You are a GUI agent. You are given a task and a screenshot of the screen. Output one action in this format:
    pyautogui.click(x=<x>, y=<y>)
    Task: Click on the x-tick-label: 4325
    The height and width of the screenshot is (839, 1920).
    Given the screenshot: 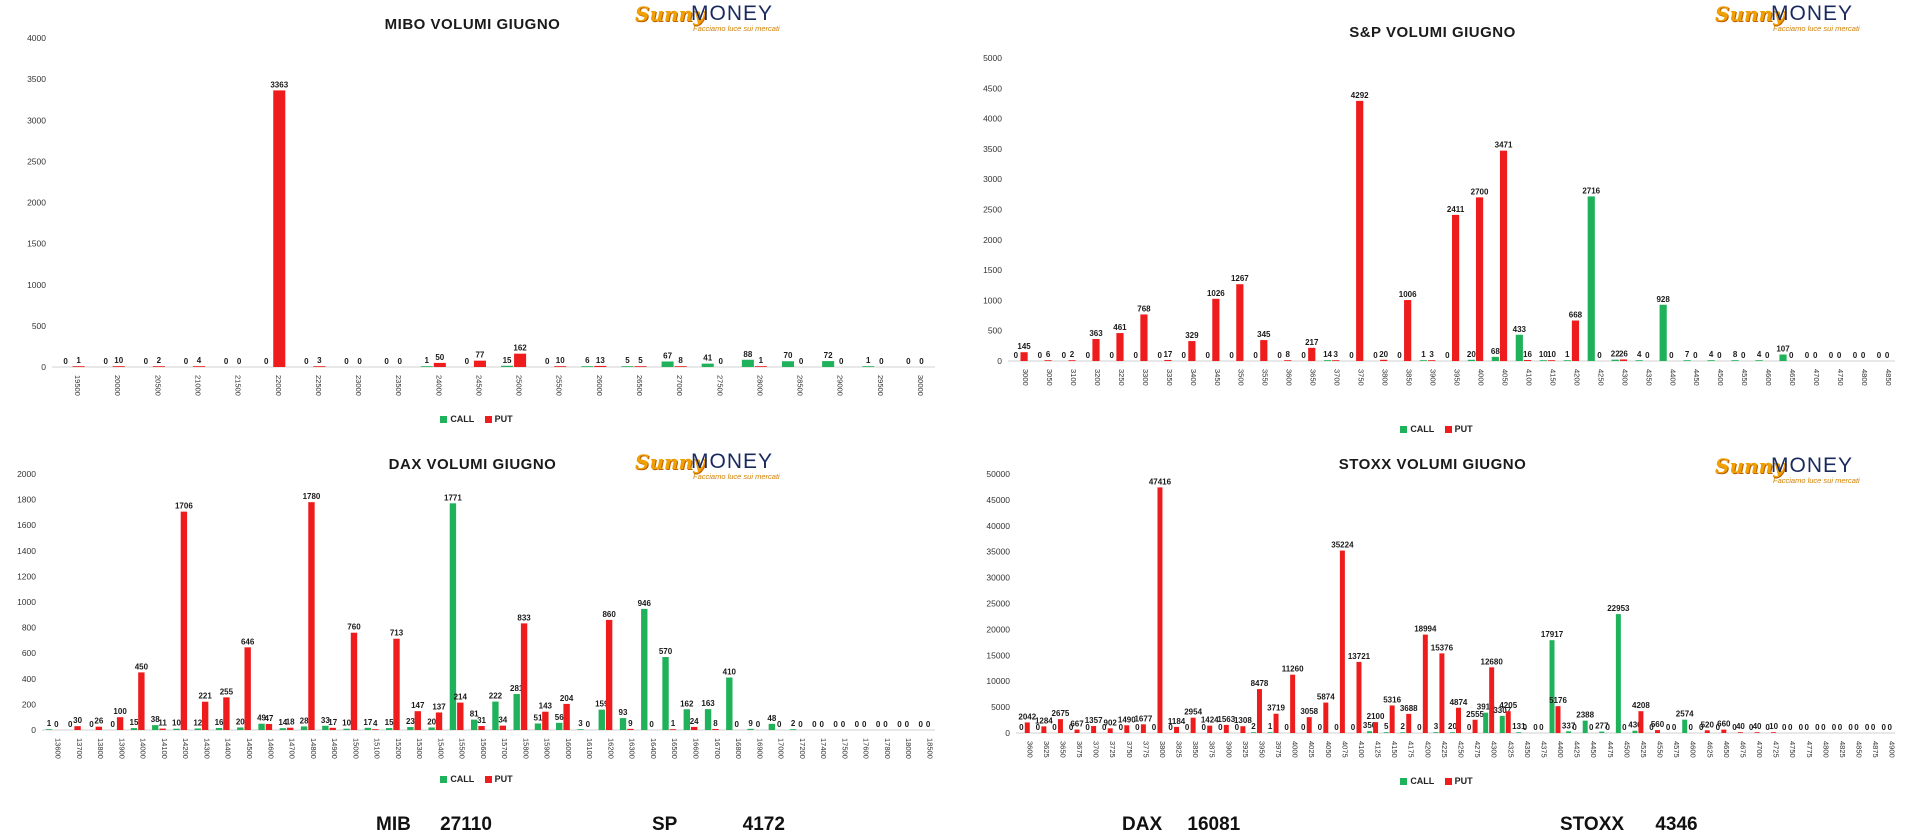 What is the action you would take?
    pyautogui.click(x=1510, y=749)
    